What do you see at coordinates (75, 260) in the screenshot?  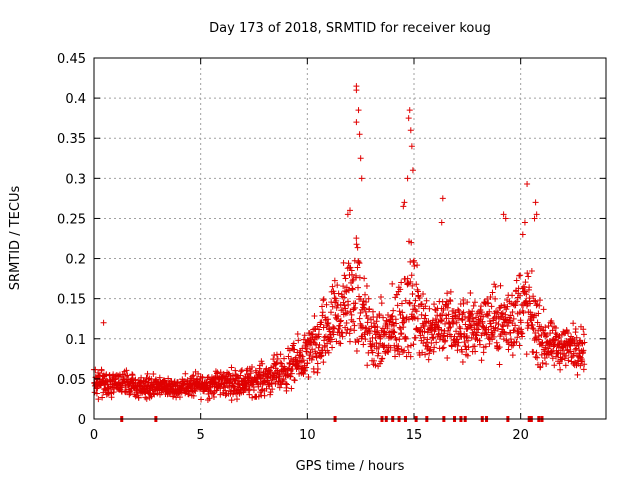 I see `y-tick-label: 0.2` at bounding box center [75, 260].